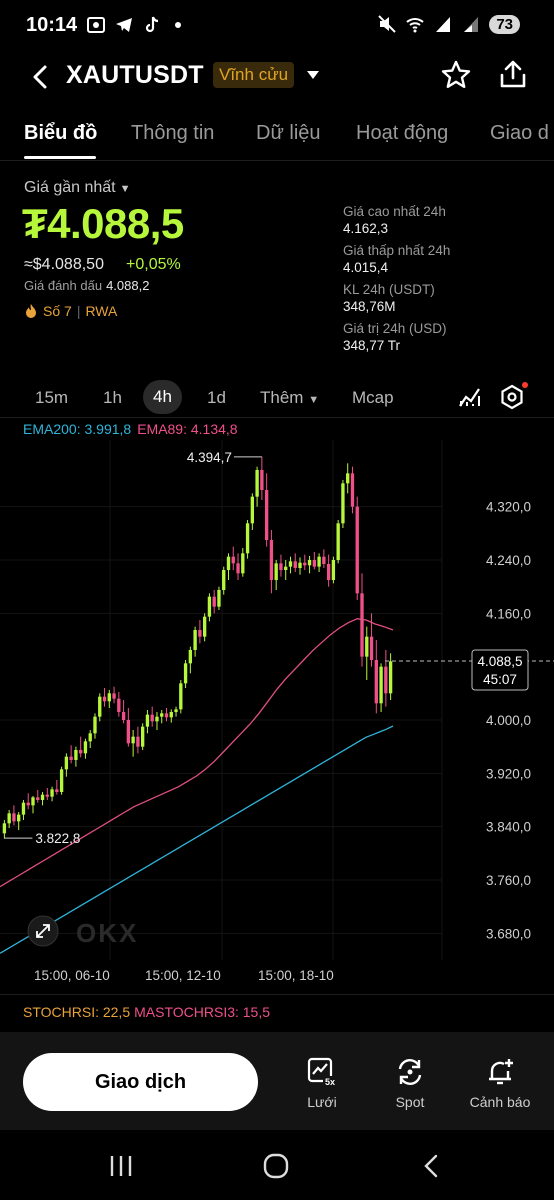 The image size is (554, 1200). Describe the element at coordinates (296, 975) in the screenshot. I see `x-tick-label: 15:00, 18-10` at that location.